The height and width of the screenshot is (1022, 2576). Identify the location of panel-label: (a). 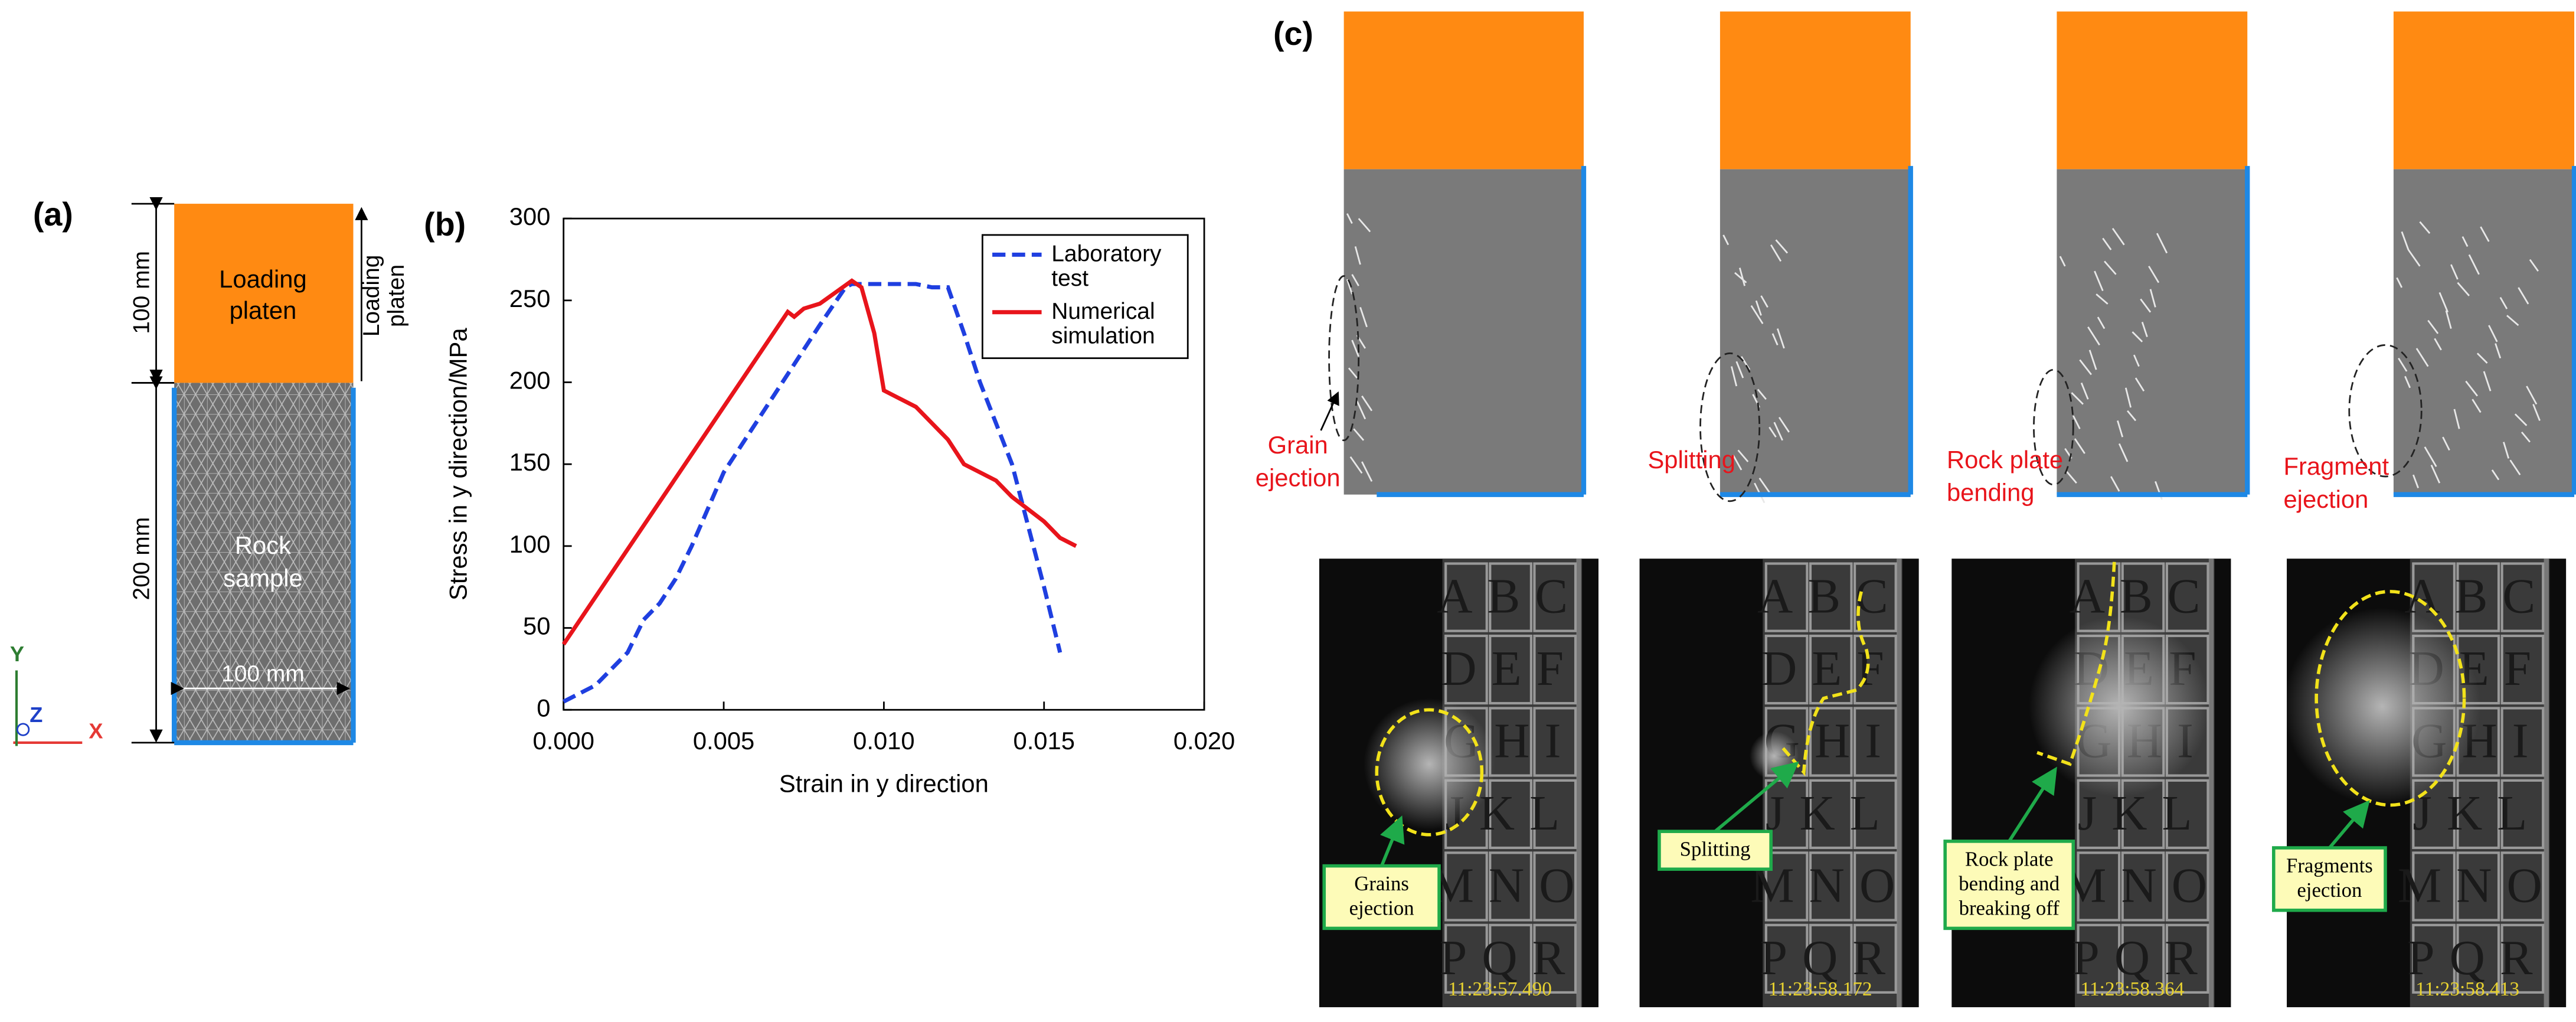
(53, 215).